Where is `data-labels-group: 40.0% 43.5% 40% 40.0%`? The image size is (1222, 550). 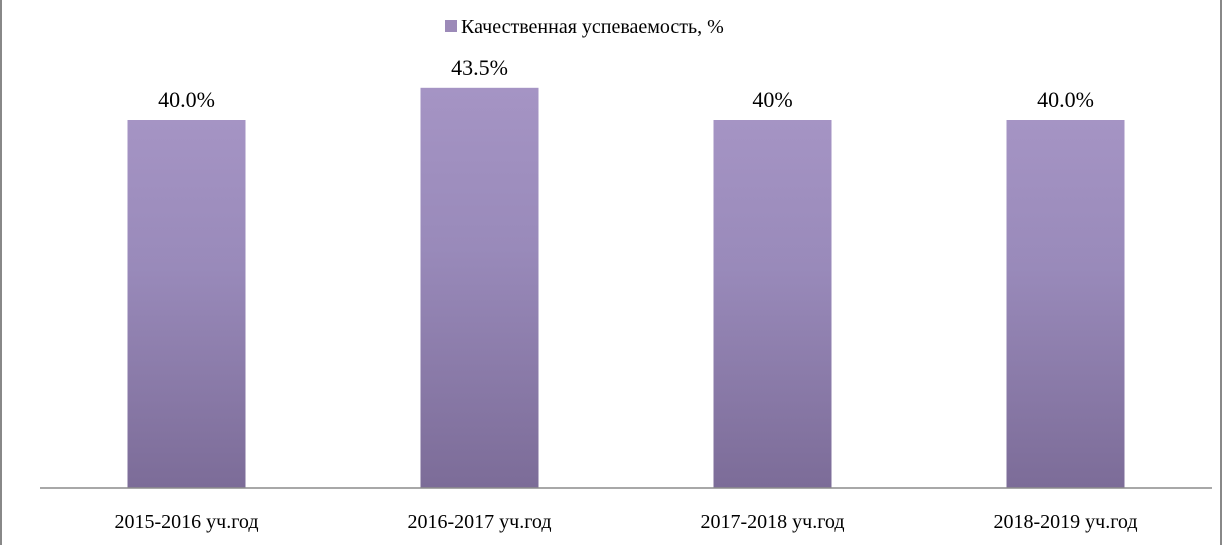 data-labels-group: 40.0% 43.5% 40% 40.0% is located at coordinates (626, 83).